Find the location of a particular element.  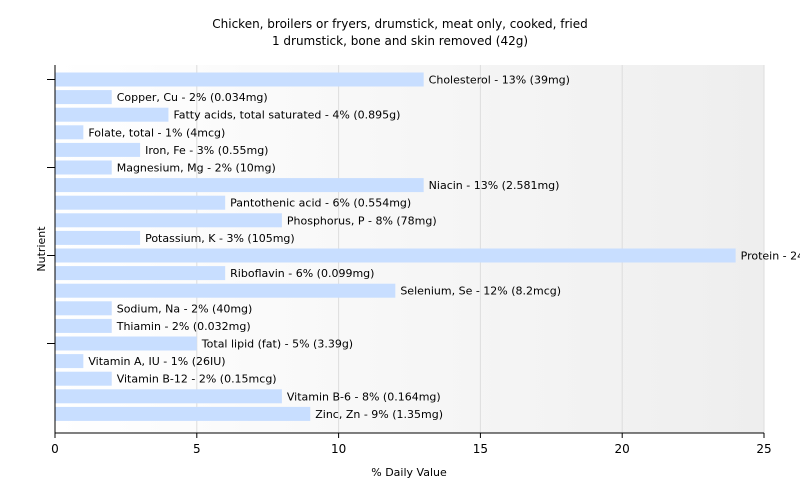

bar-label: Potassium, K - 3% (105mg) is located at coordinates (220, 238).